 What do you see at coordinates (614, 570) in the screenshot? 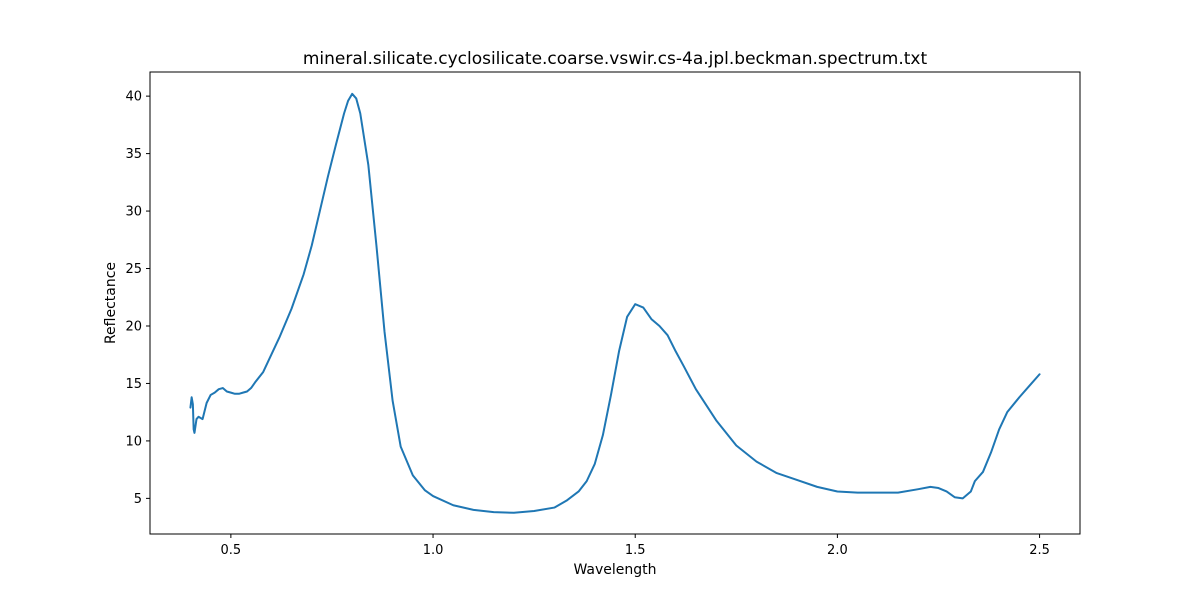
I see `x-axis-label: Wavelength` at bounding box center [614, 570].